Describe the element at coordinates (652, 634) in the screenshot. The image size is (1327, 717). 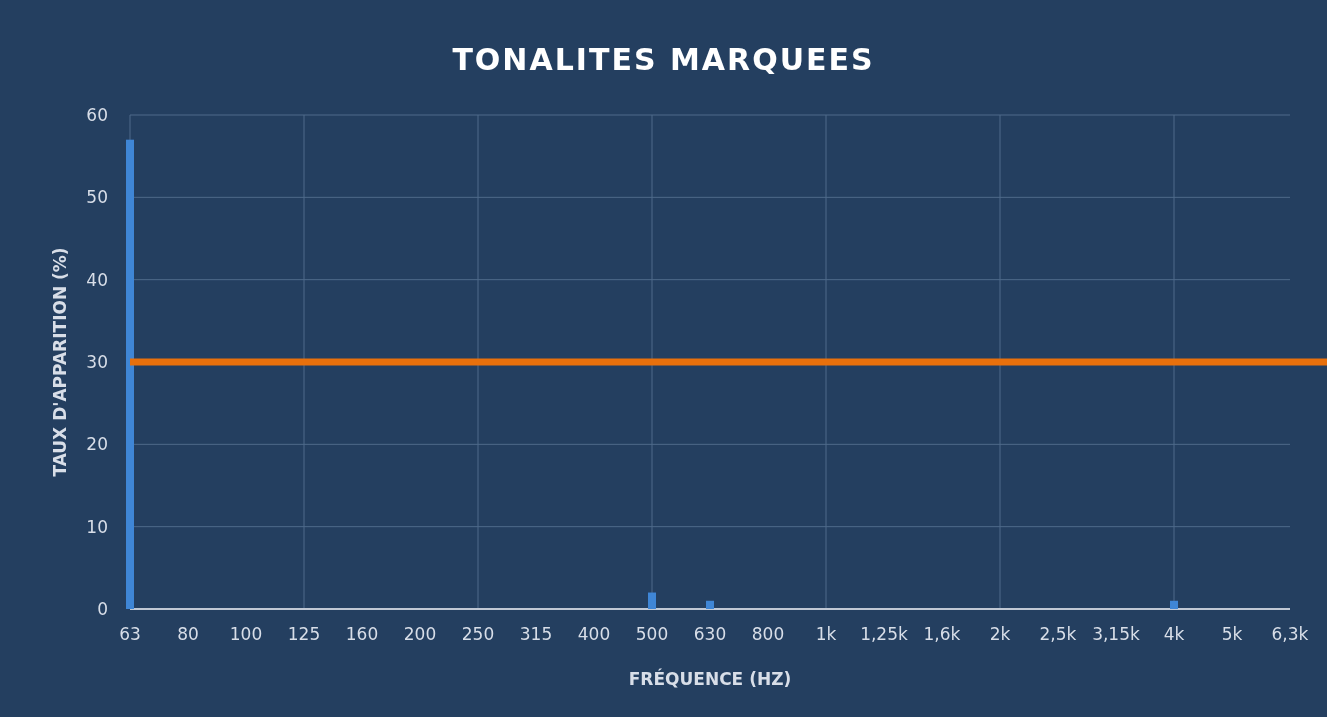
I see `x-tick-label: 500` at that location.